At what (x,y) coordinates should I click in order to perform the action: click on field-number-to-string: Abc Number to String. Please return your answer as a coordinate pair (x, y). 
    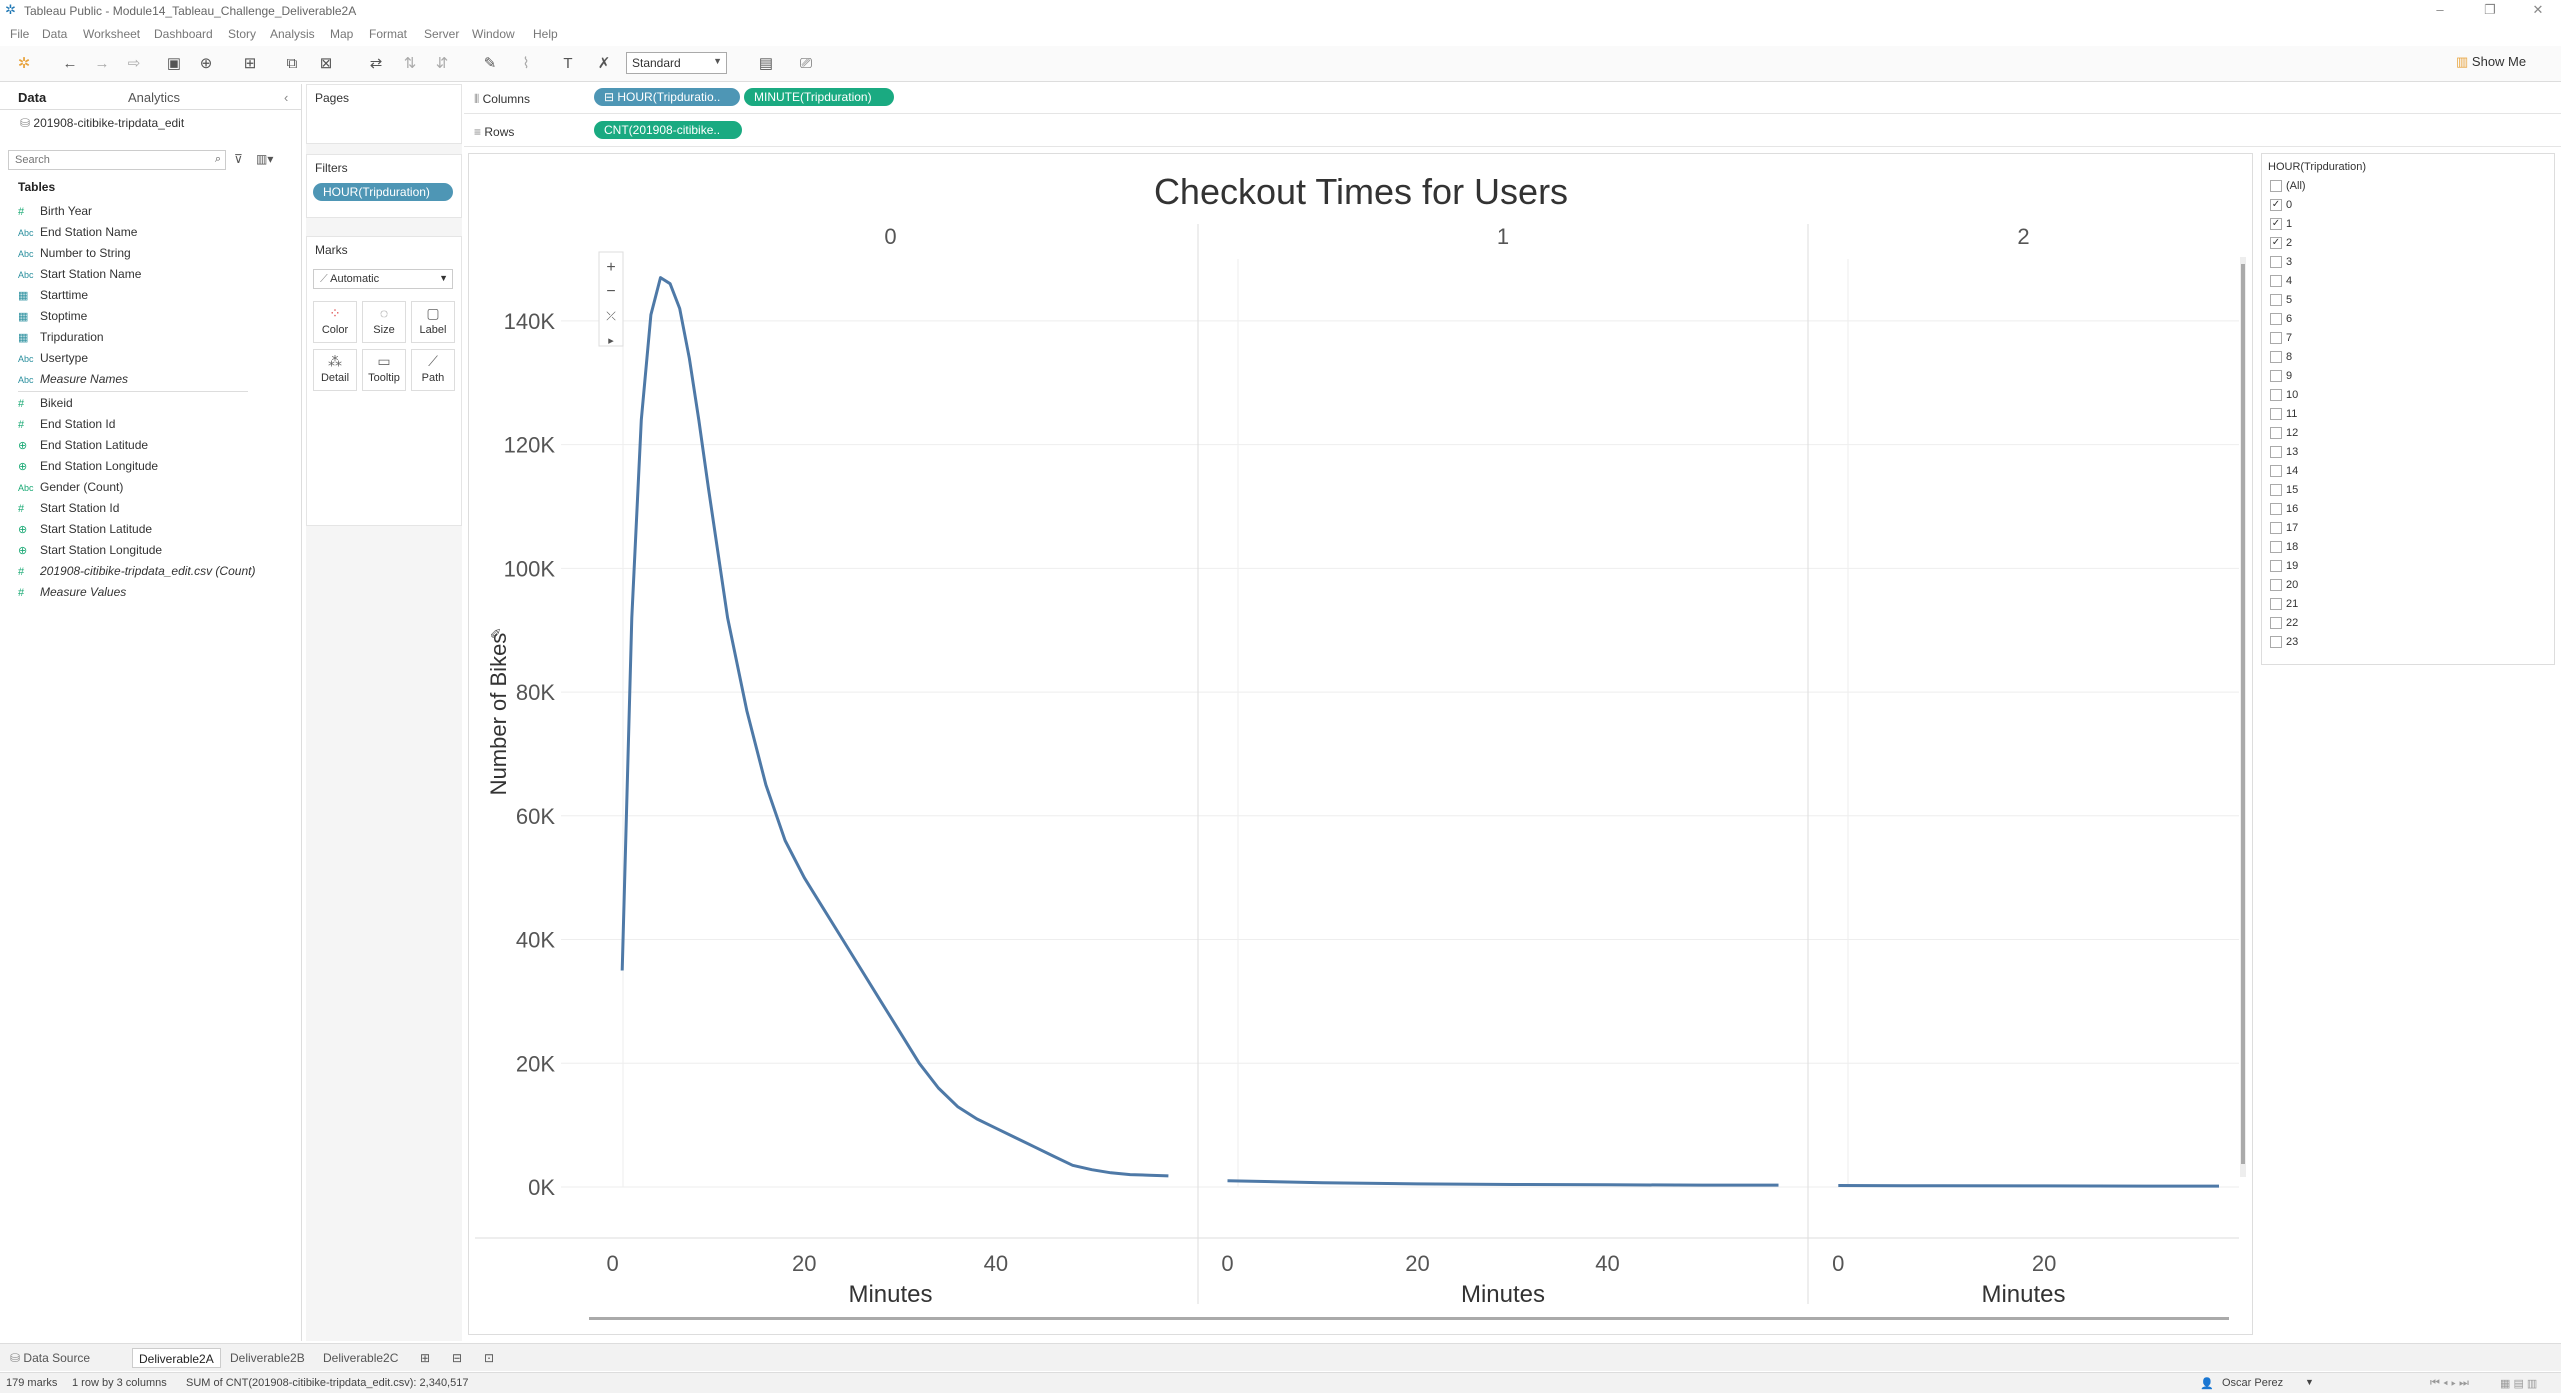
    Looking at the image, I should click on (74, 253).